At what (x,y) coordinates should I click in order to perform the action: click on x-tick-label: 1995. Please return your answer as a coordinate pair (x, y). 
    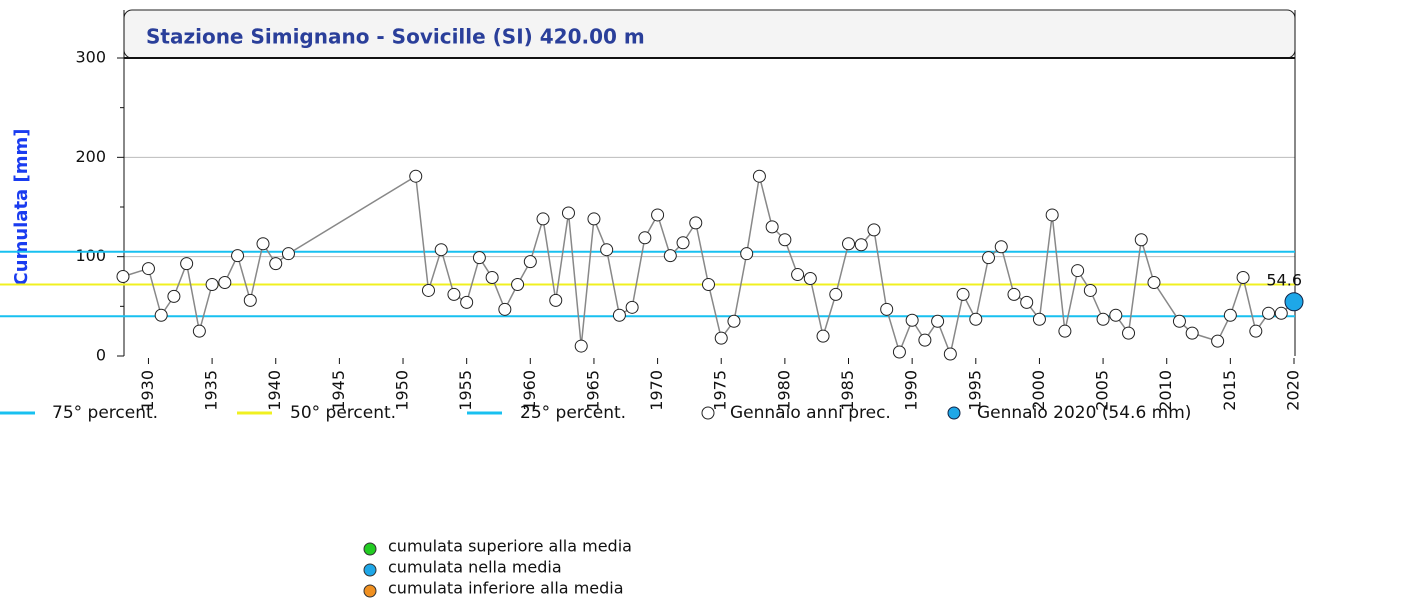
    Looking at the image, I should click on (974, 390).